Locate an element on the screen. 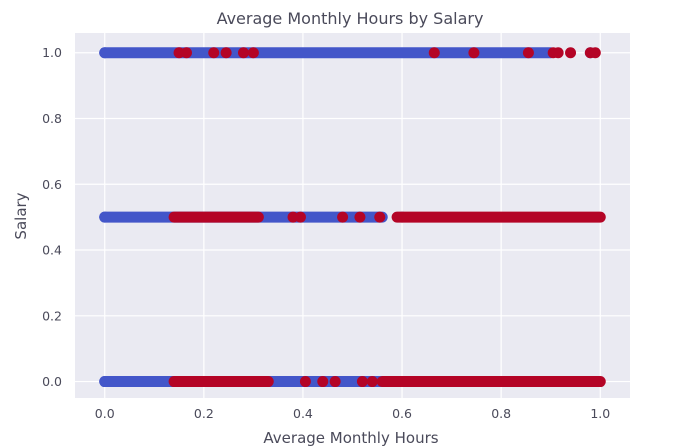  y-tick-label: 0.6 is located at coordinates (52, 184).